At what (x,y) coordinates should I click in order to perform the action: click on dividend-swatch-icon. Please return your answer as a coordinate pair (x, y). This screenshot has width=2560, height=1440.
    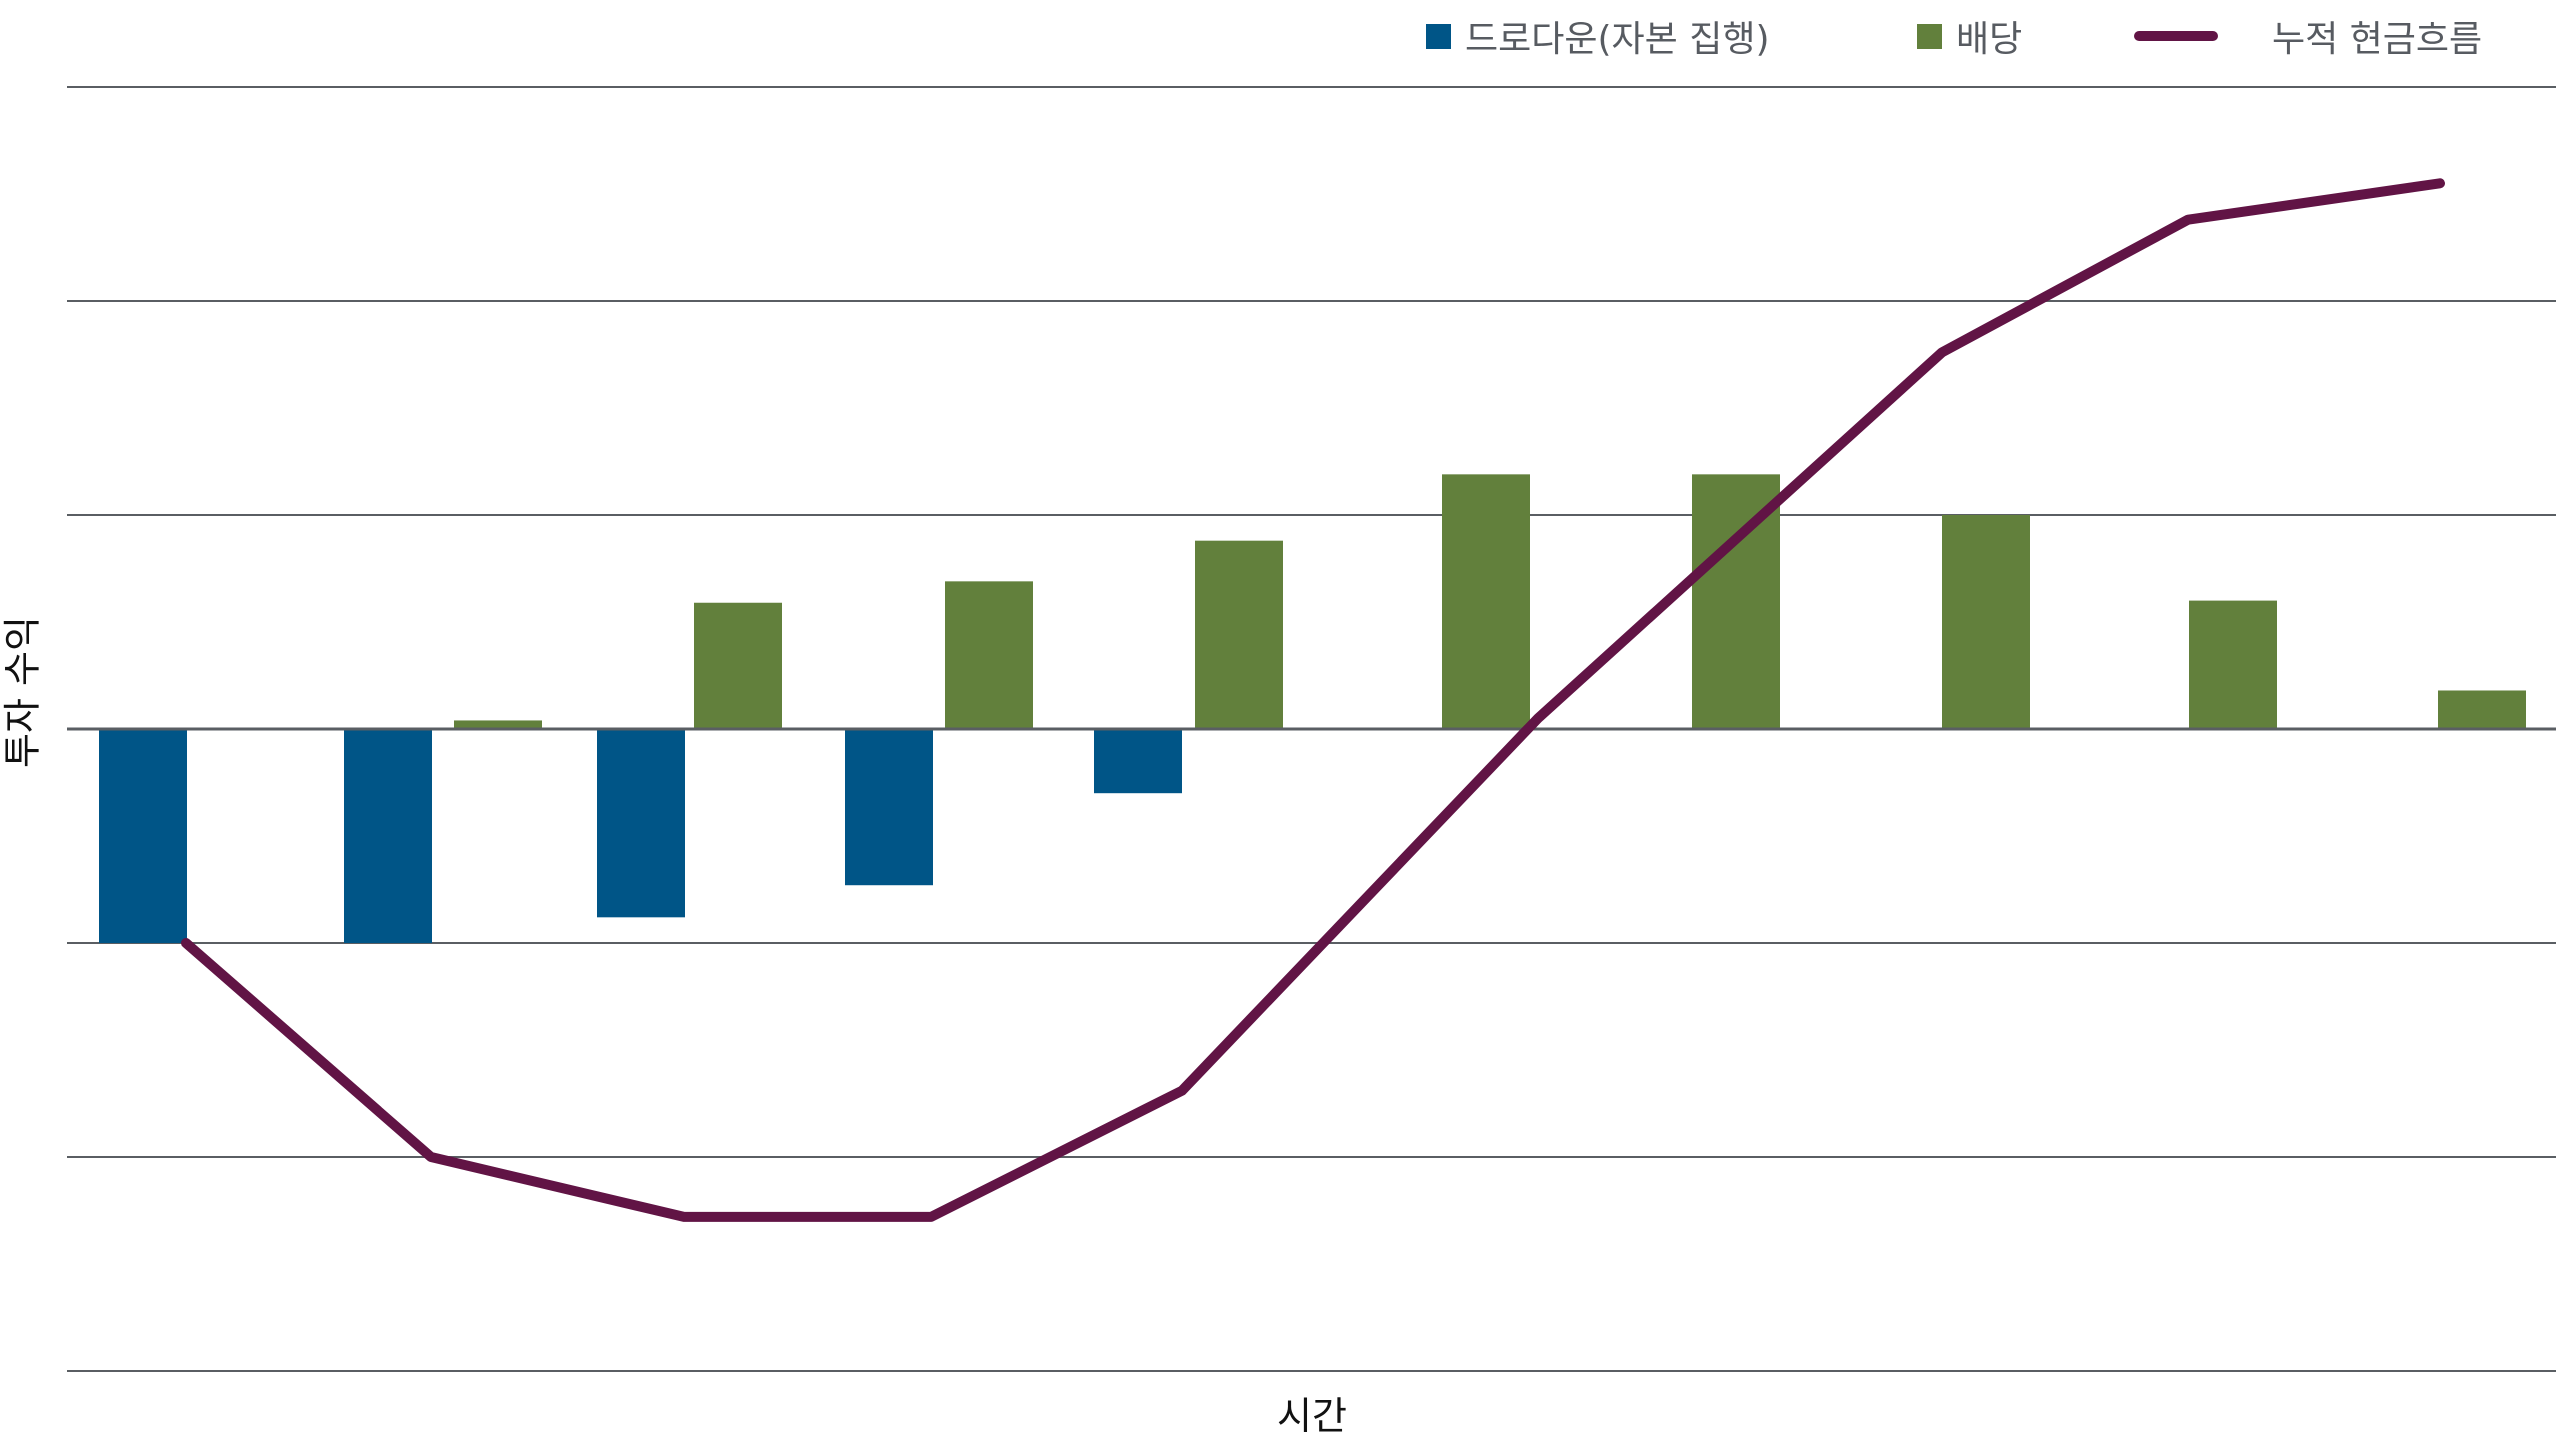
    Looking at the image, I should click on (1929, 36).